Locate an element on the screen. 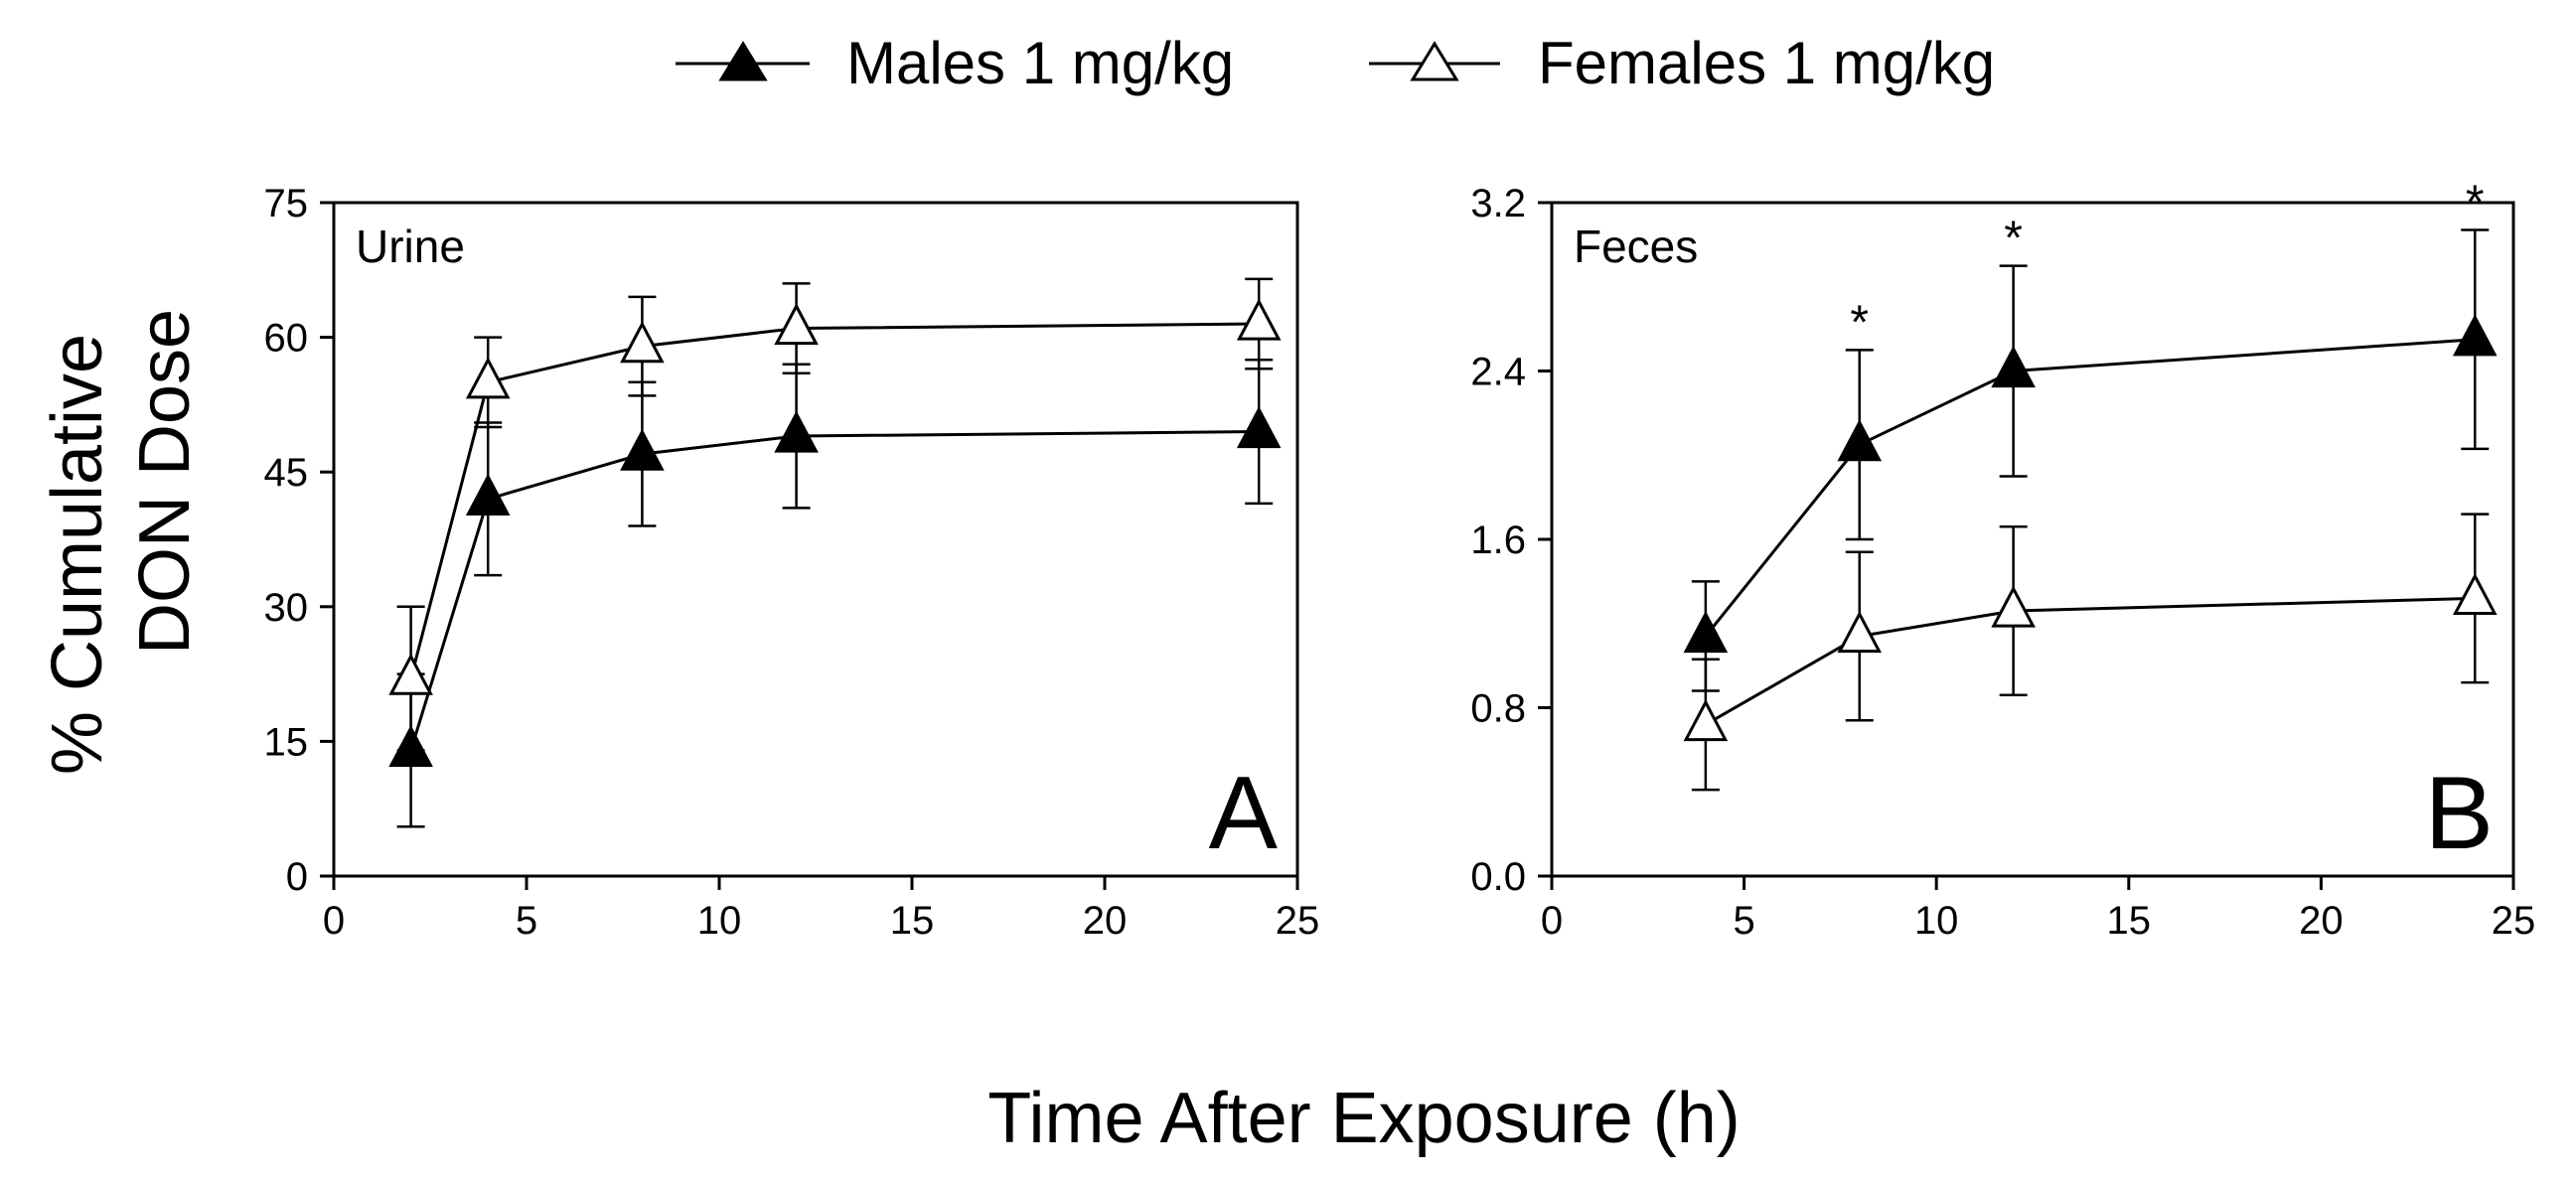  urine-panel-letter: A is located at coordinates (1244, 813).